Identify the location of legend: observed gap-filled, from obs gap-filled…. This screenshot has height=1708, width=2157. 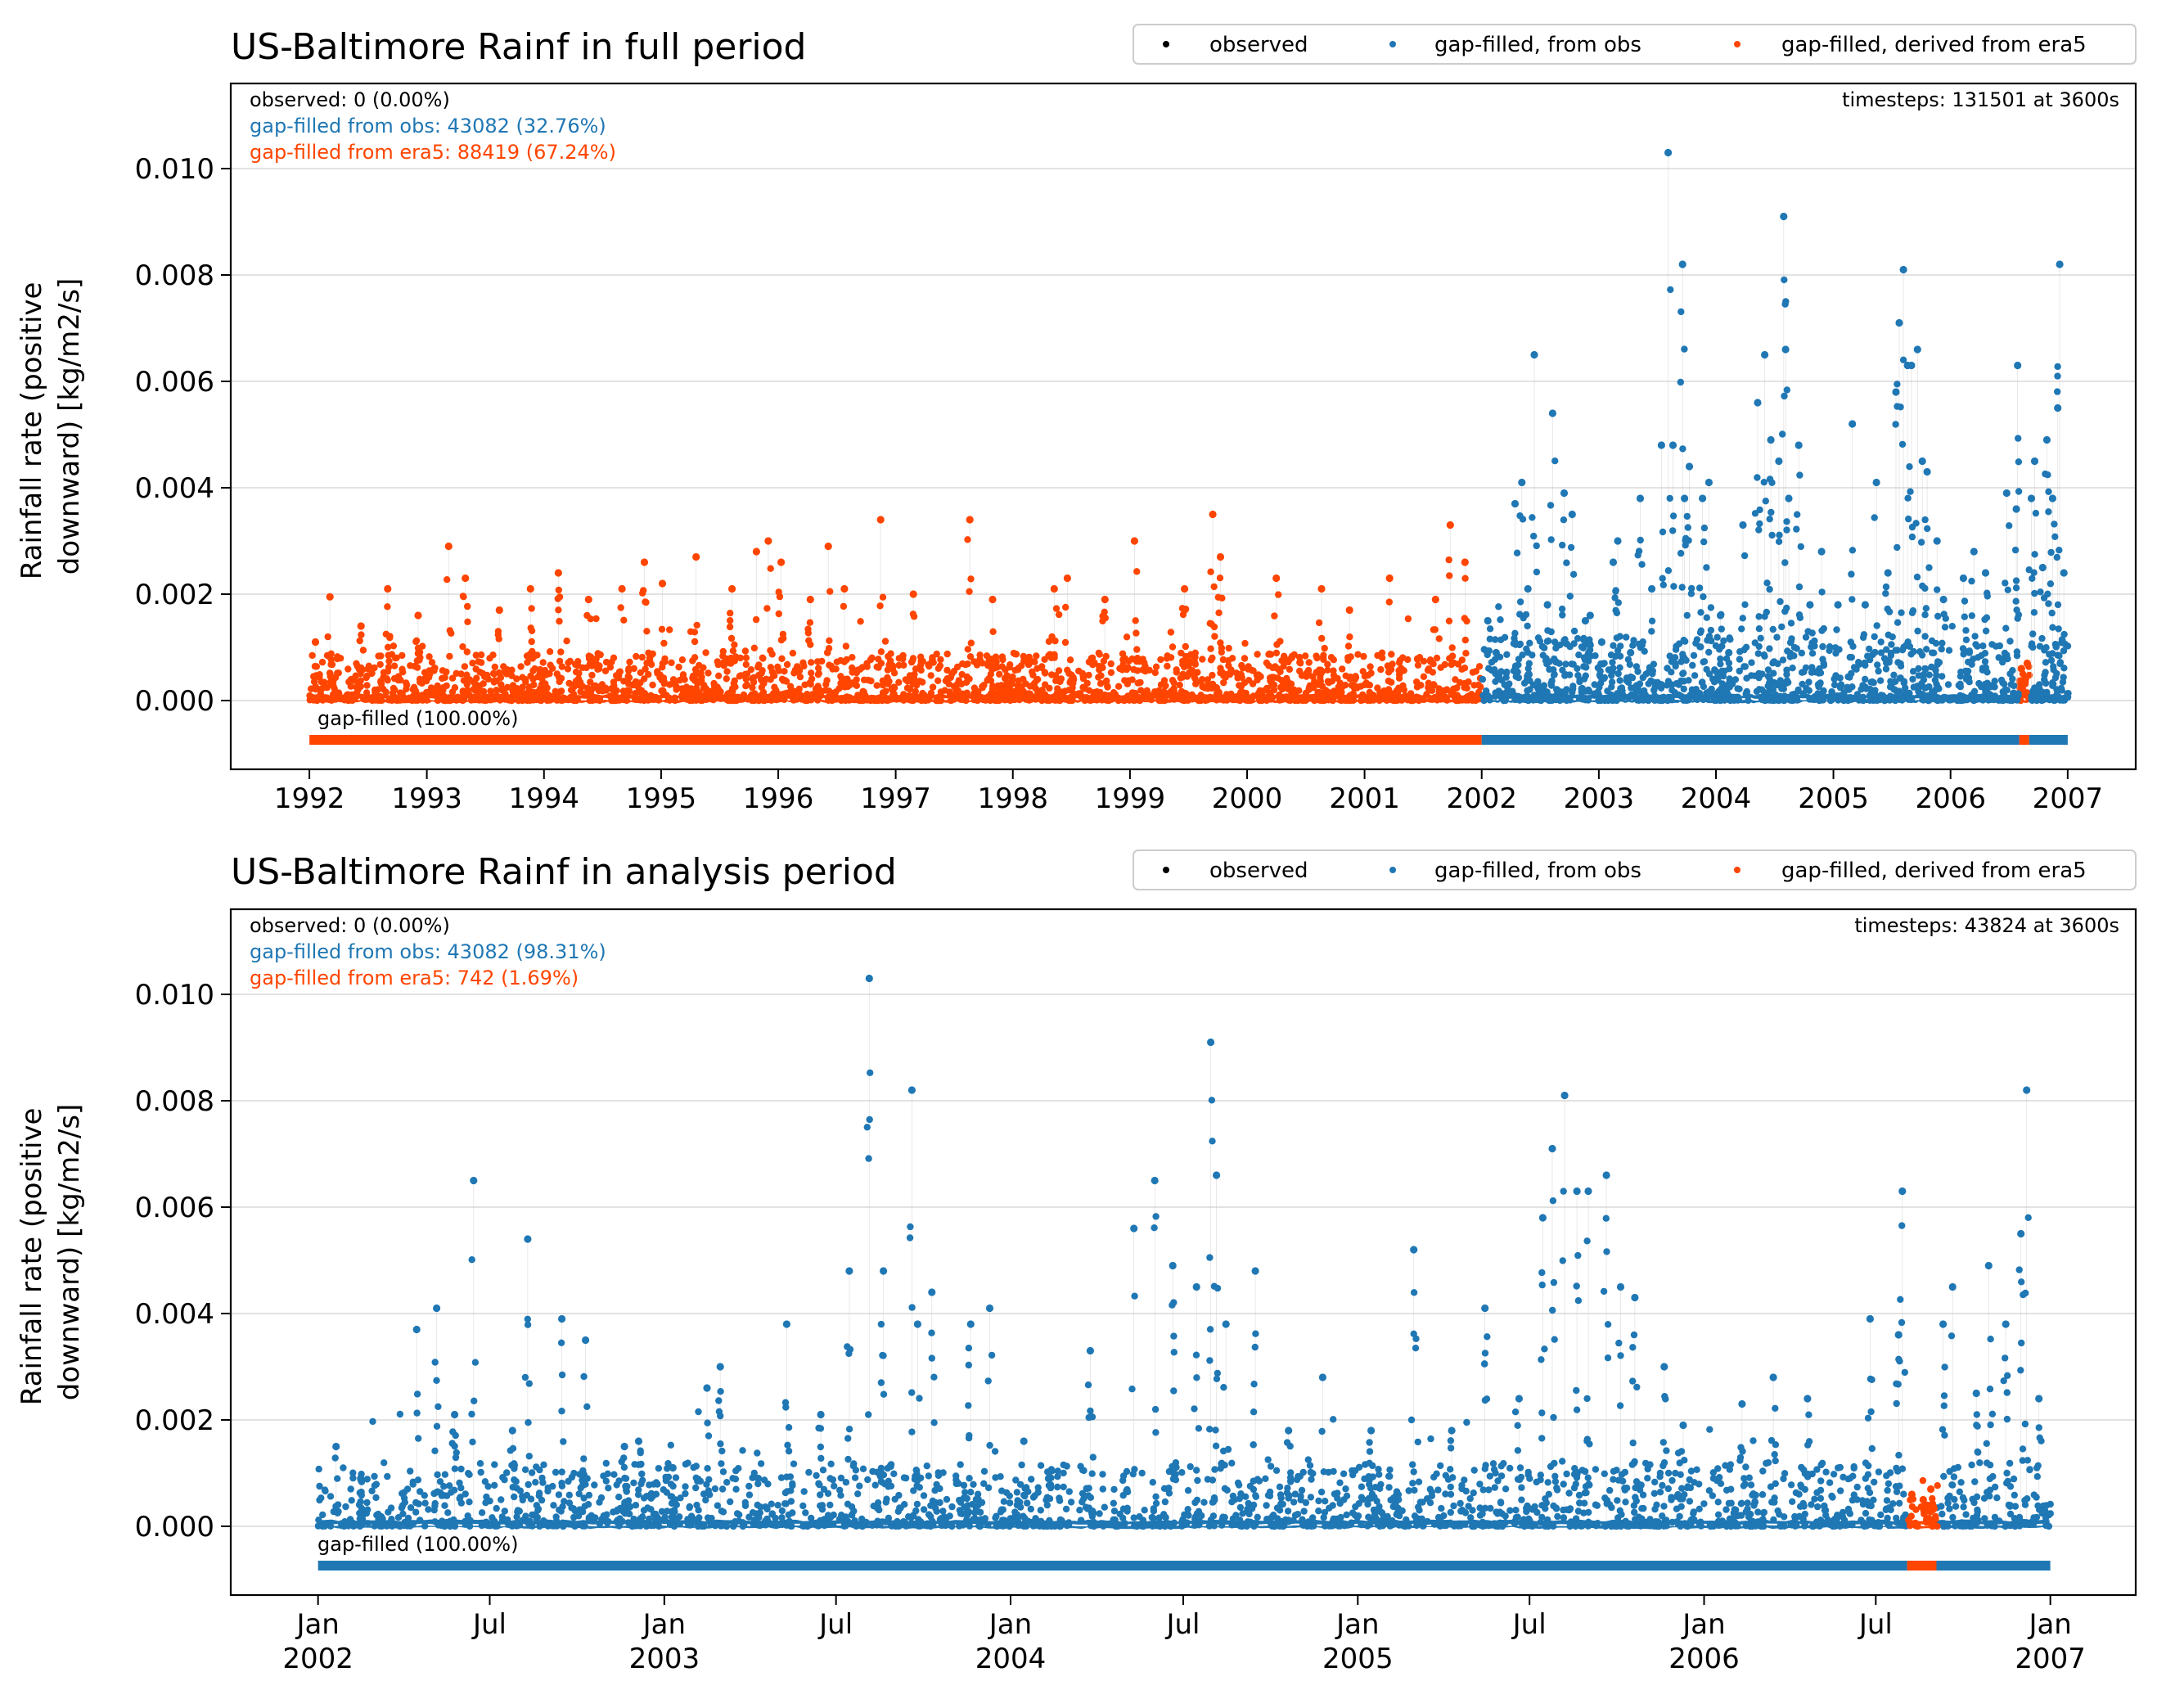
(1635, 870).